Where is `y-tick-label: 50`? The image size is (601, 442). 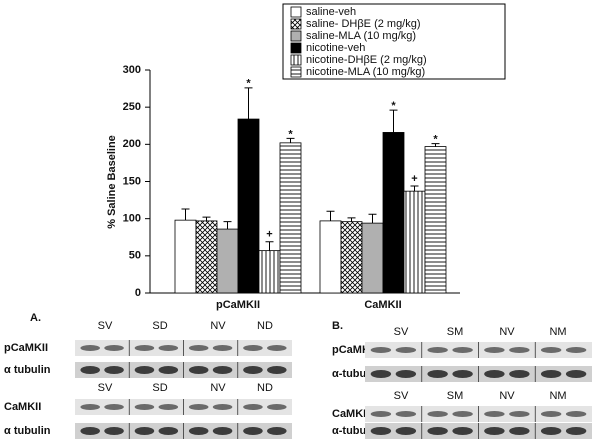
y-tick-label: 50 is located at coordinates (135, 256).